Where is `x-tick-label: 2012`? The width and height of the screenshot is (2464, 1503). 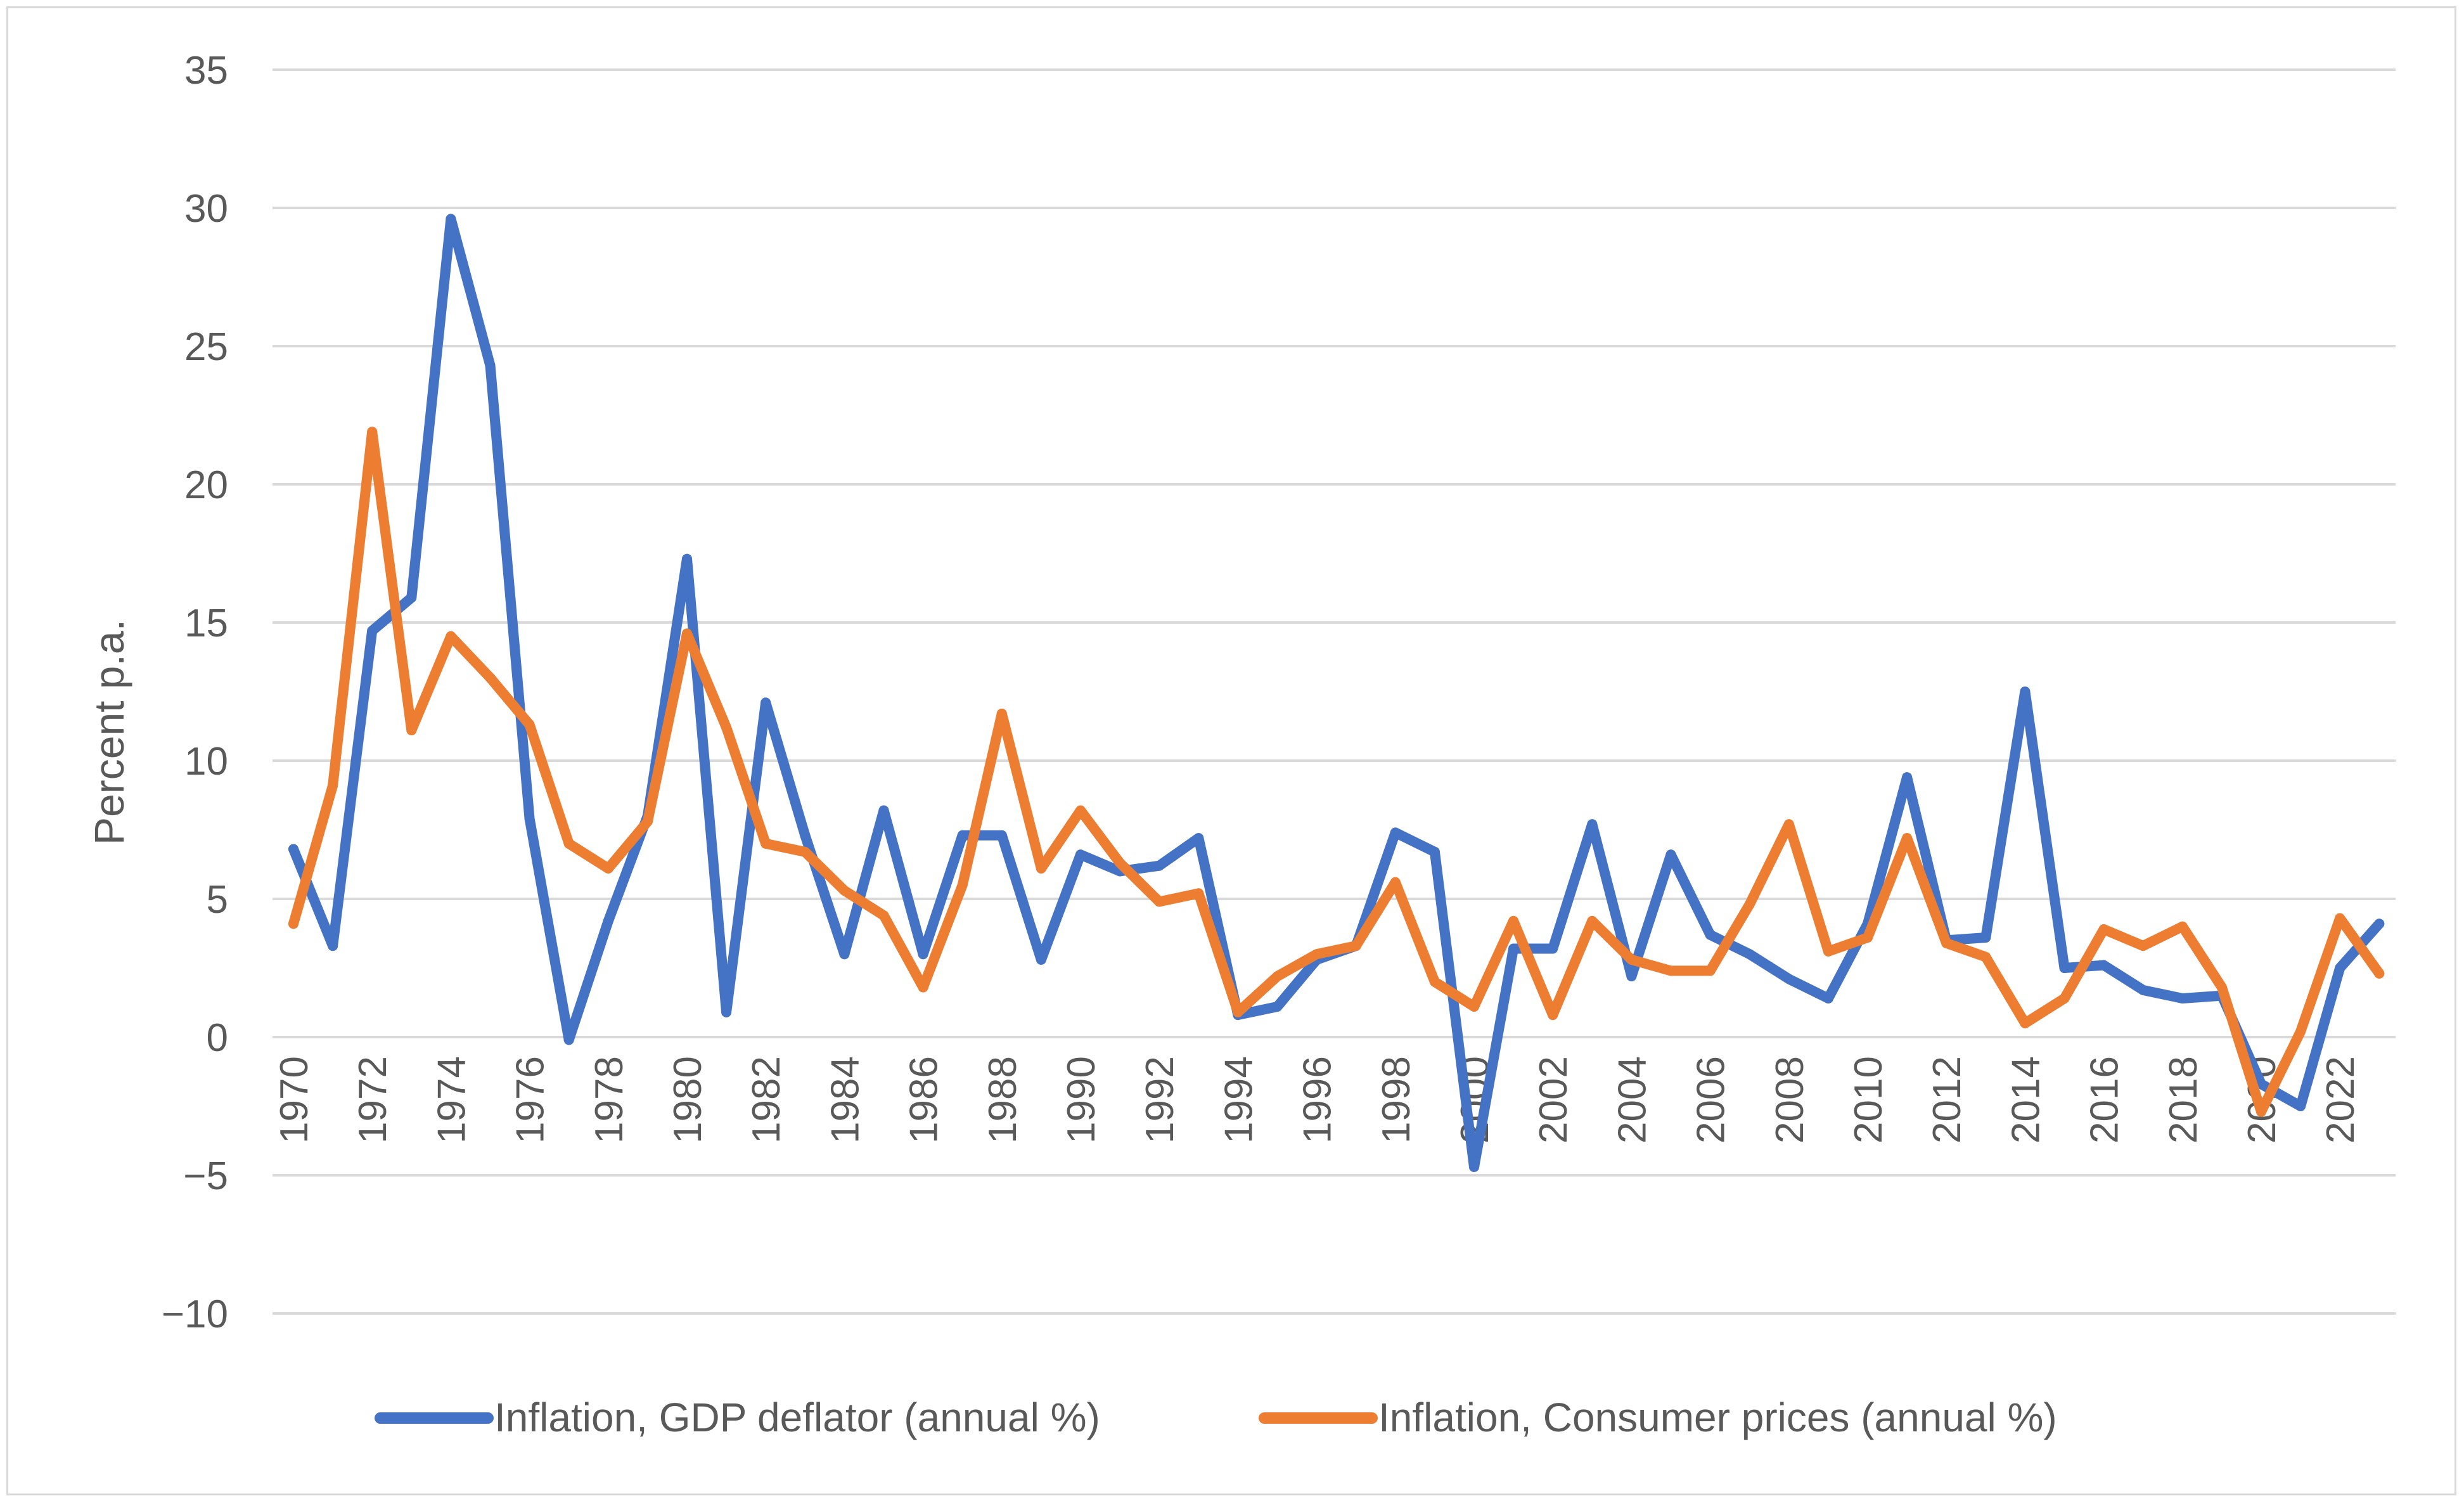
x-tick-label: 2012 is located at coordinates (1947, 1100).